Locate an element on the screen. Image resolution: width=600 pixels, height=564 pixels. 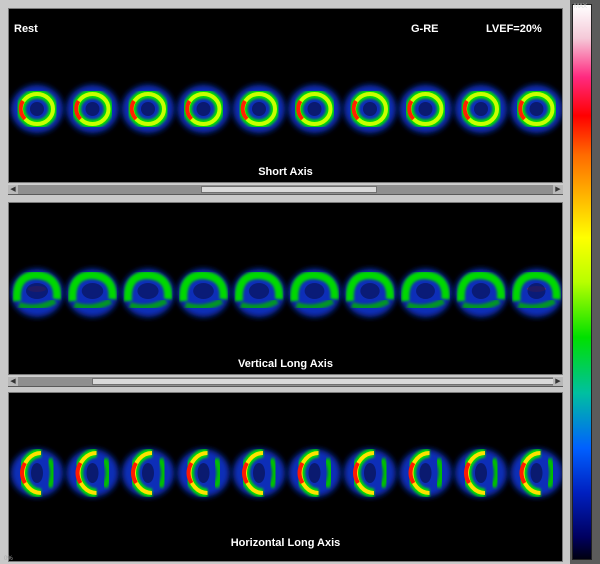
short-axis-slices is located at coordinates (286, 109).